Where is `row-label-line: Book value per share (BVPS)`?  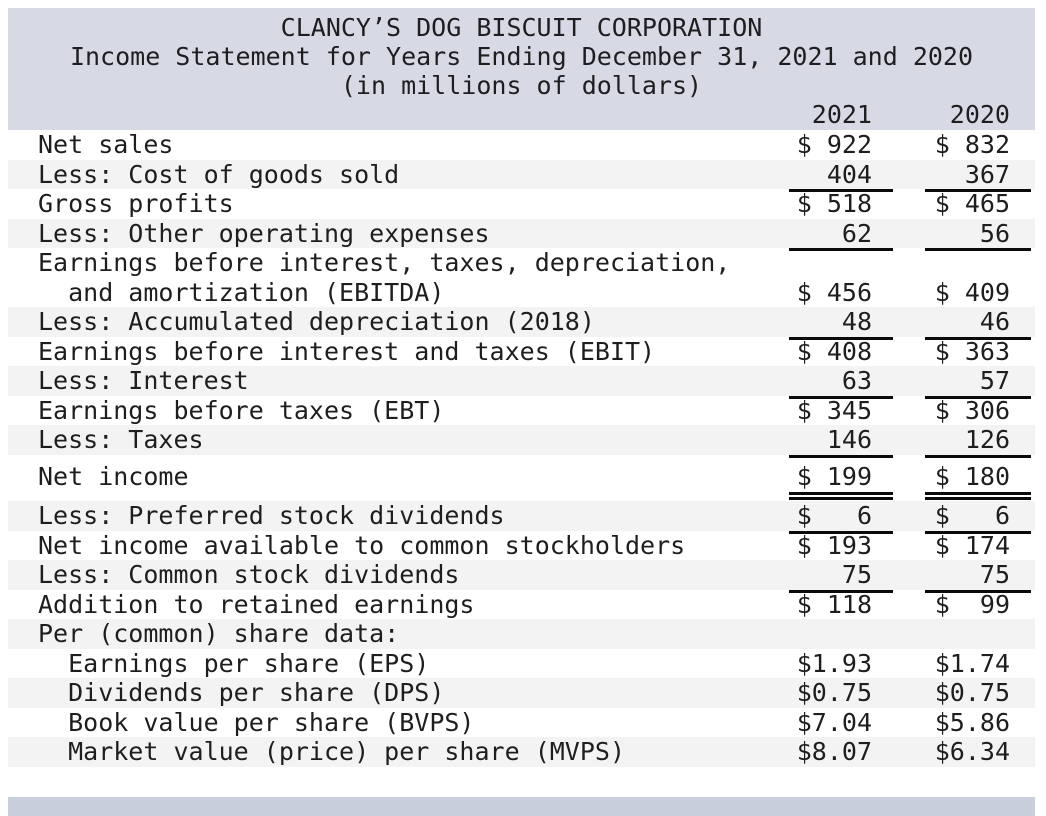
row-label-line: Book value per share (BVPS) is located at coordinates (256, 722).